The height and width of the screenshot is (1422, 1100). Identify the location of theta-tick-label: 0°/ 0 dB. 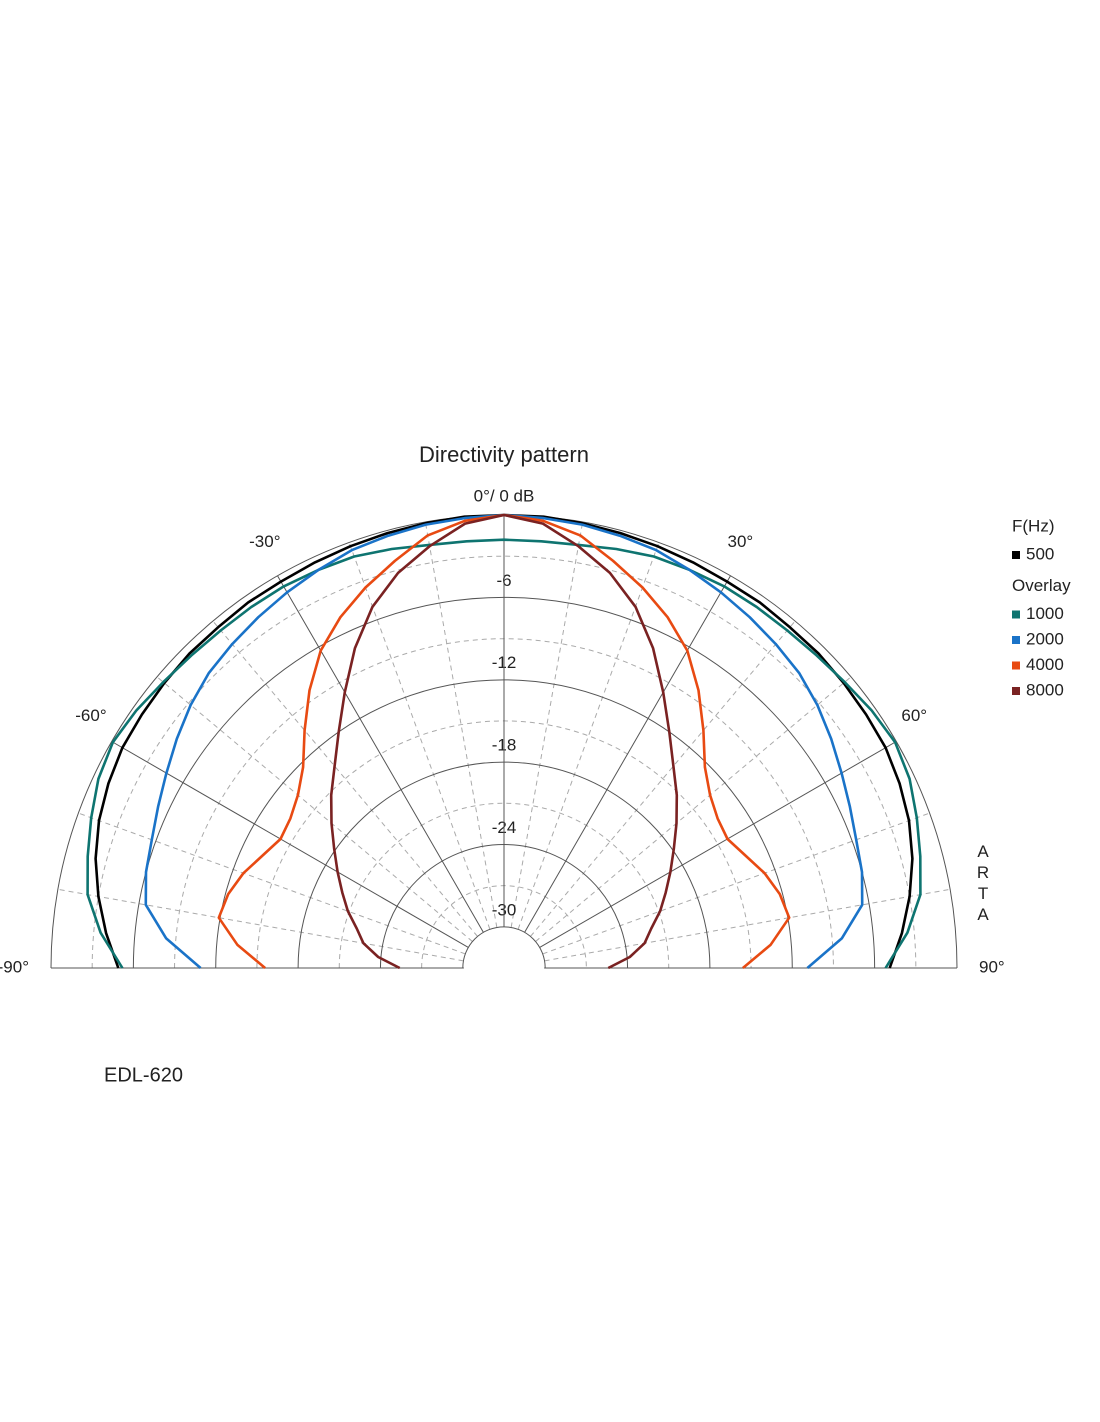
(504, 495).